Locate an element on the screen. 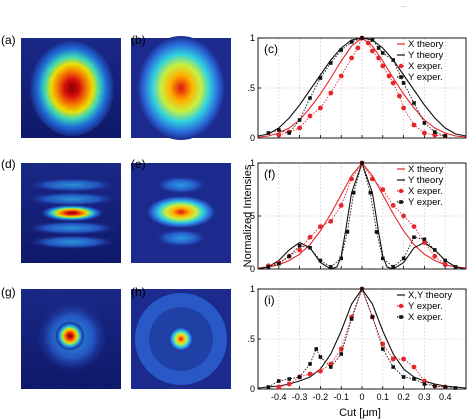 Image resolution: width=474 pixels, height=420 pixels. x-tick-label: 0.2 is located at coordinates (403, 397).